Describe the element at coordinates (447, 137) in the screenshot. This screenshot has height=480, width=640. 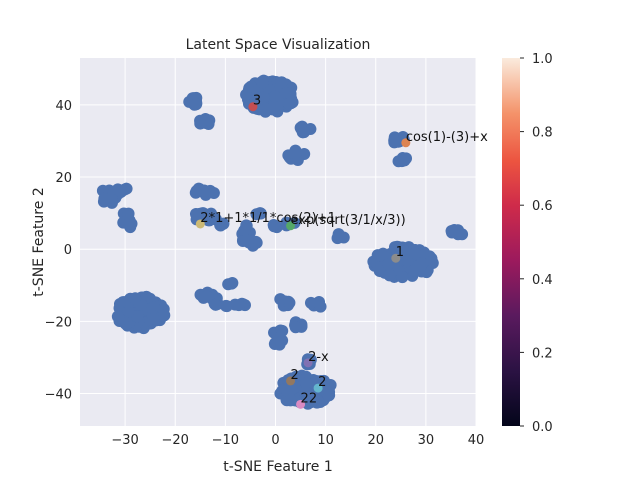
I see `point-annotation: cos(1)-(3)+x` at that location.